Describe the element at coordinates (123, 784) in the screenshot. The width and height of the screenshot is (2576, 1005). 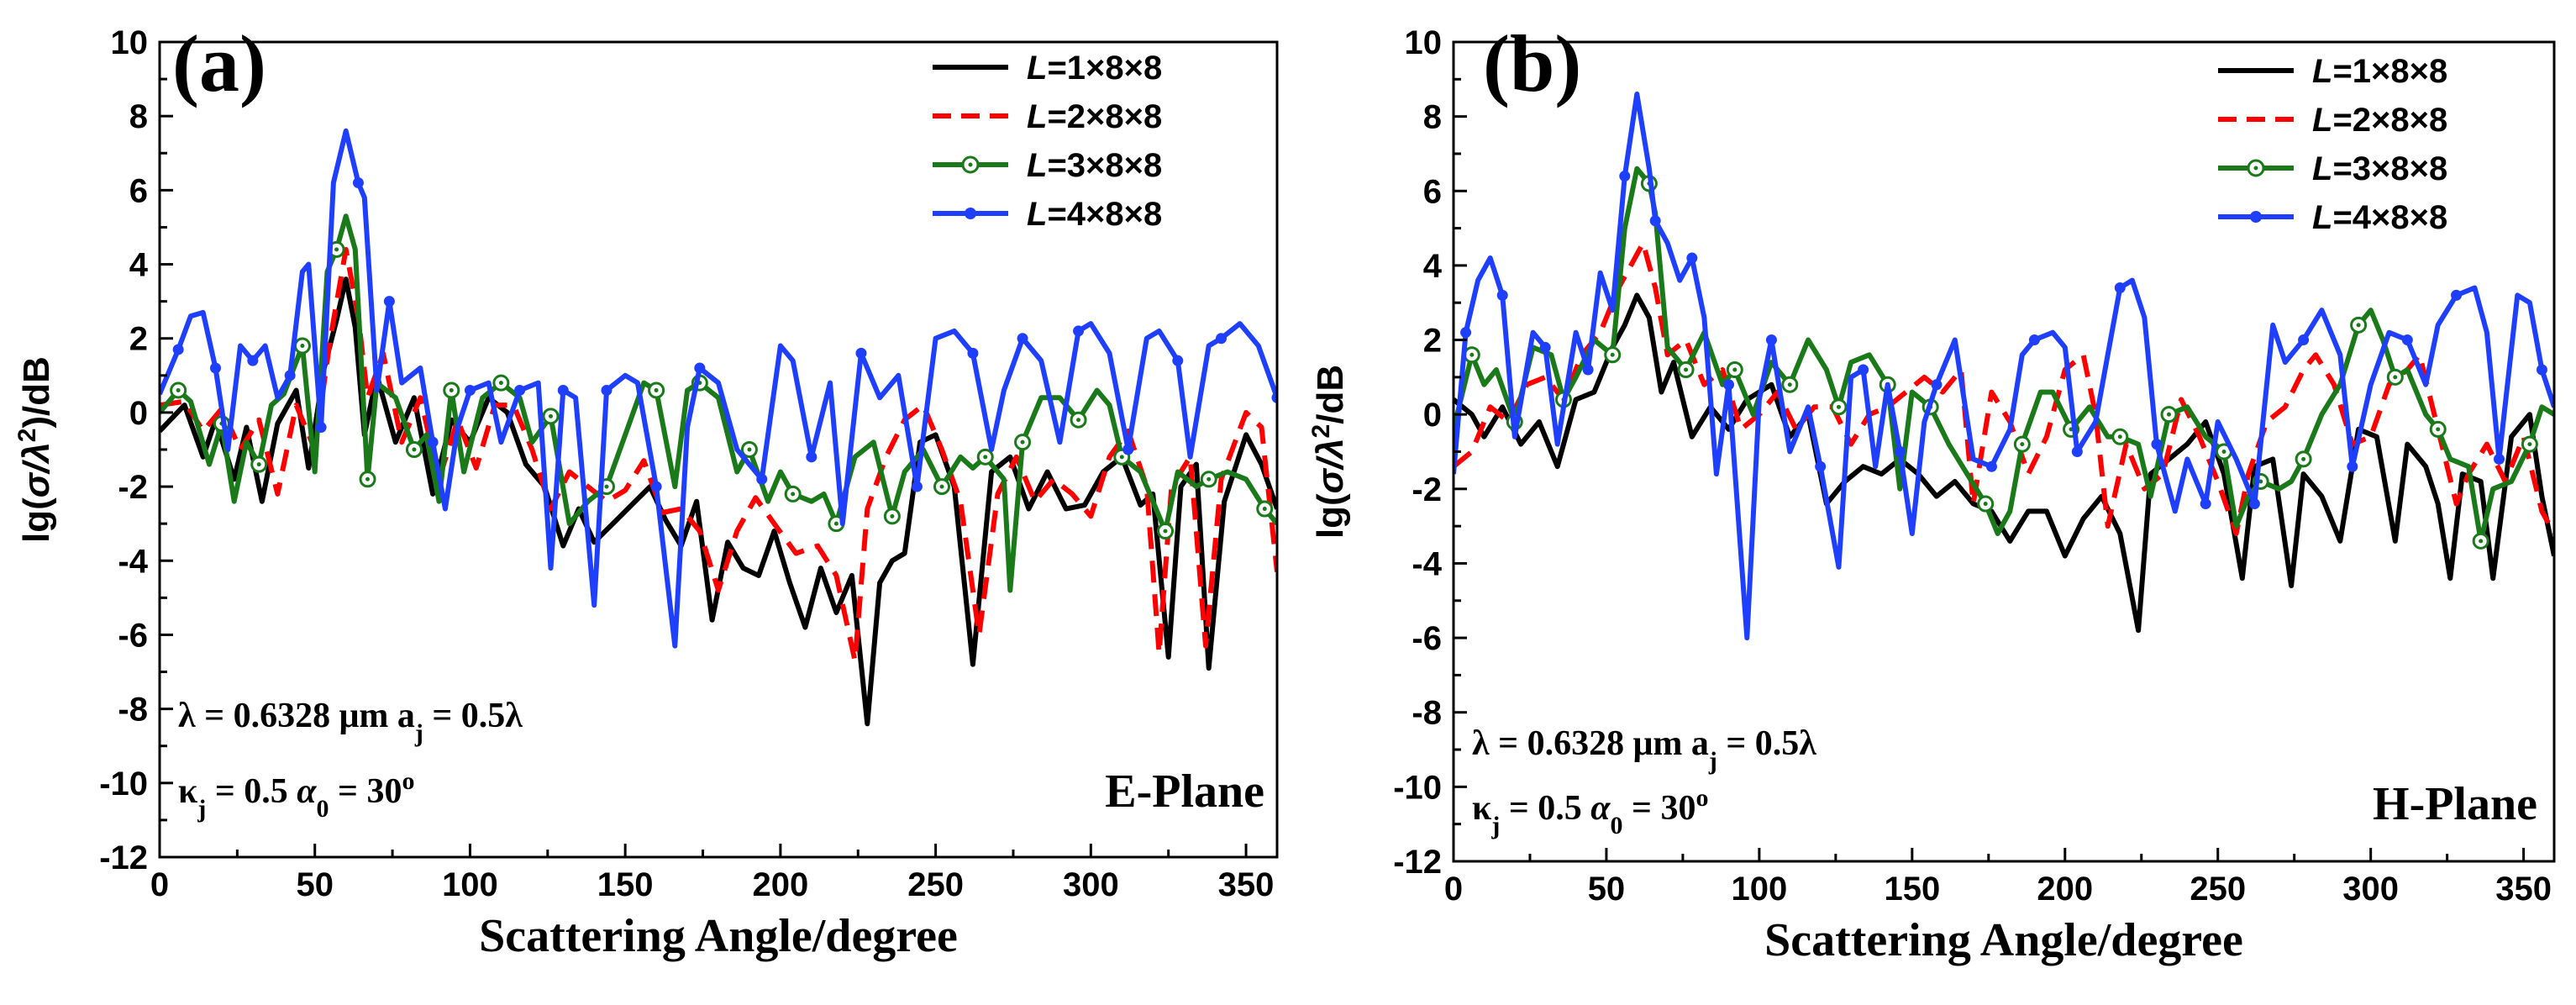
I see `y-tick-label: -10` at that location.